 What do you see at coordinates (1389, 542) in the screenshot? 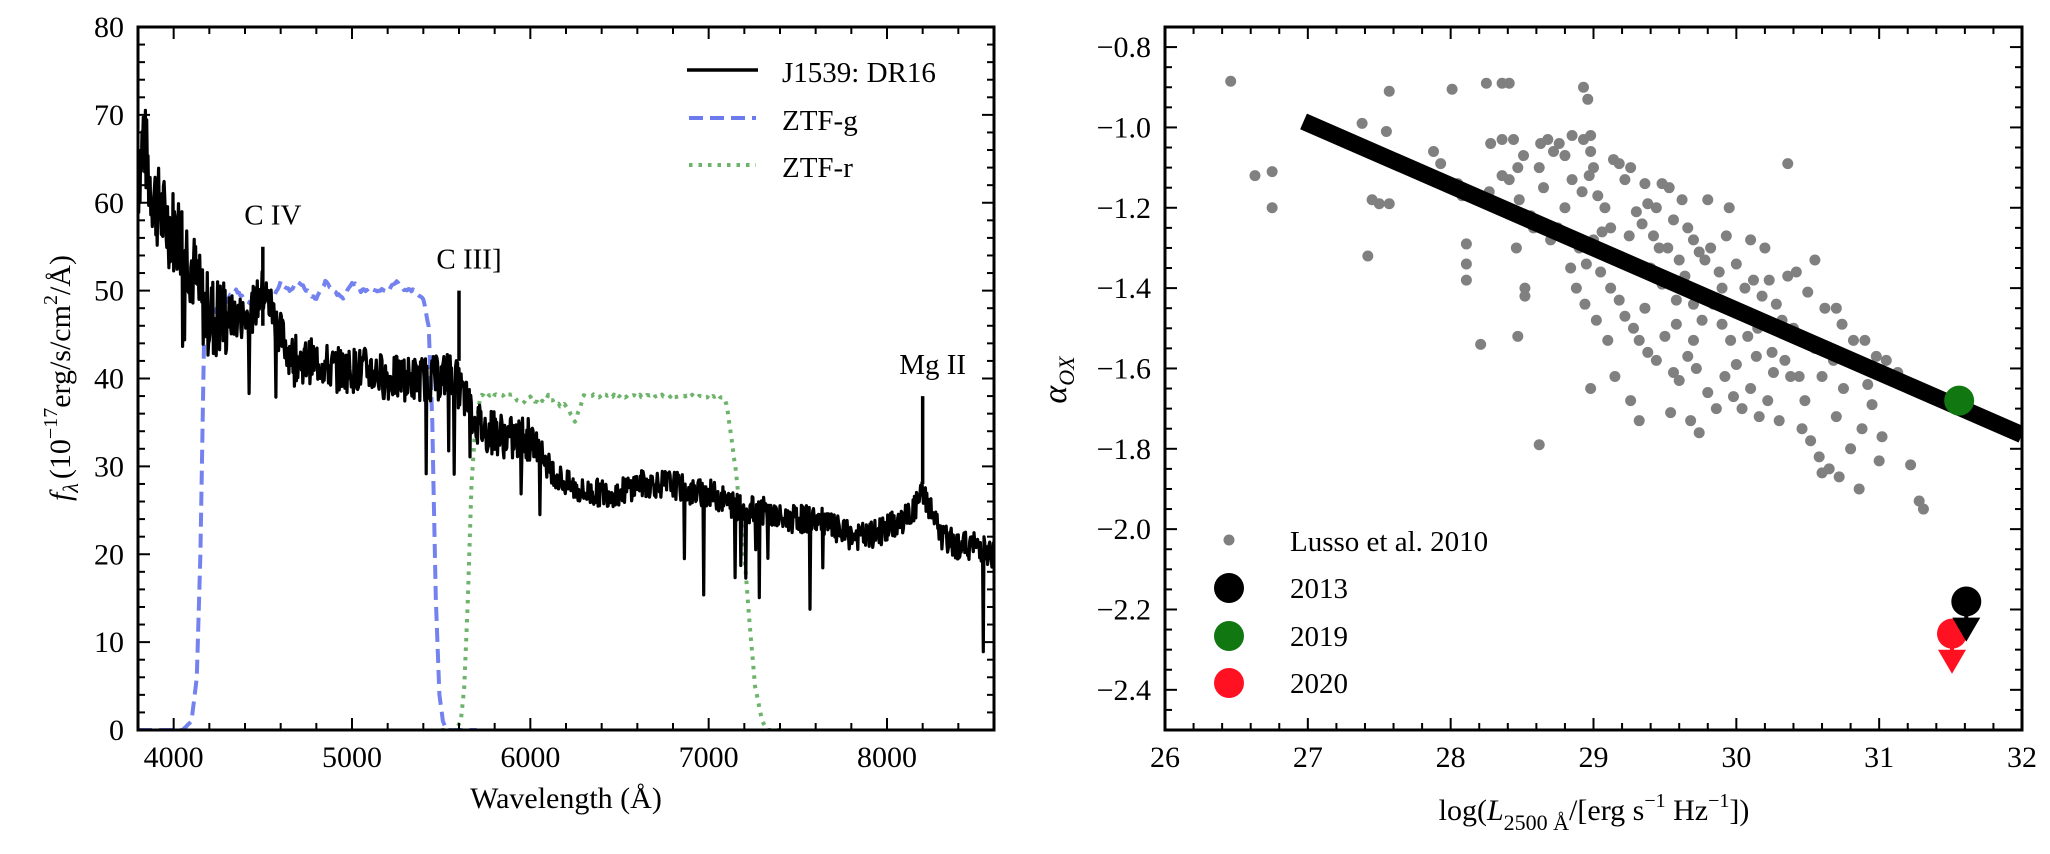
I see `legend-label-lusso: Lusso et al. 2010` at bounding box center [1389, 542].